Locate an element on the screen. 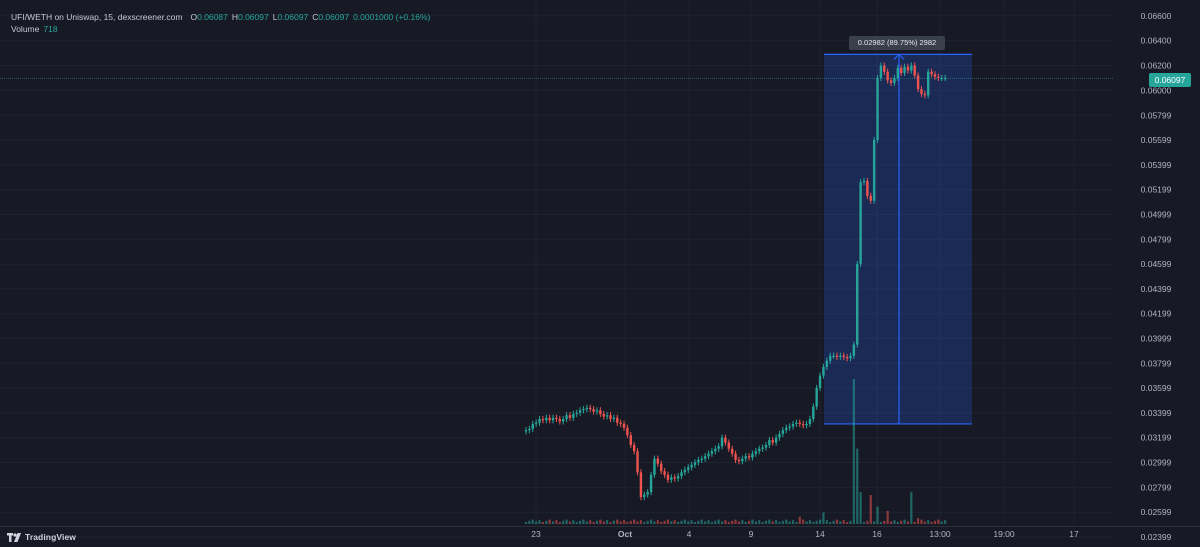 Image resolution: width=1200 pixels, height=547 pixels. current-price-label: 0.06097 is located at coordinates (1170, 80).